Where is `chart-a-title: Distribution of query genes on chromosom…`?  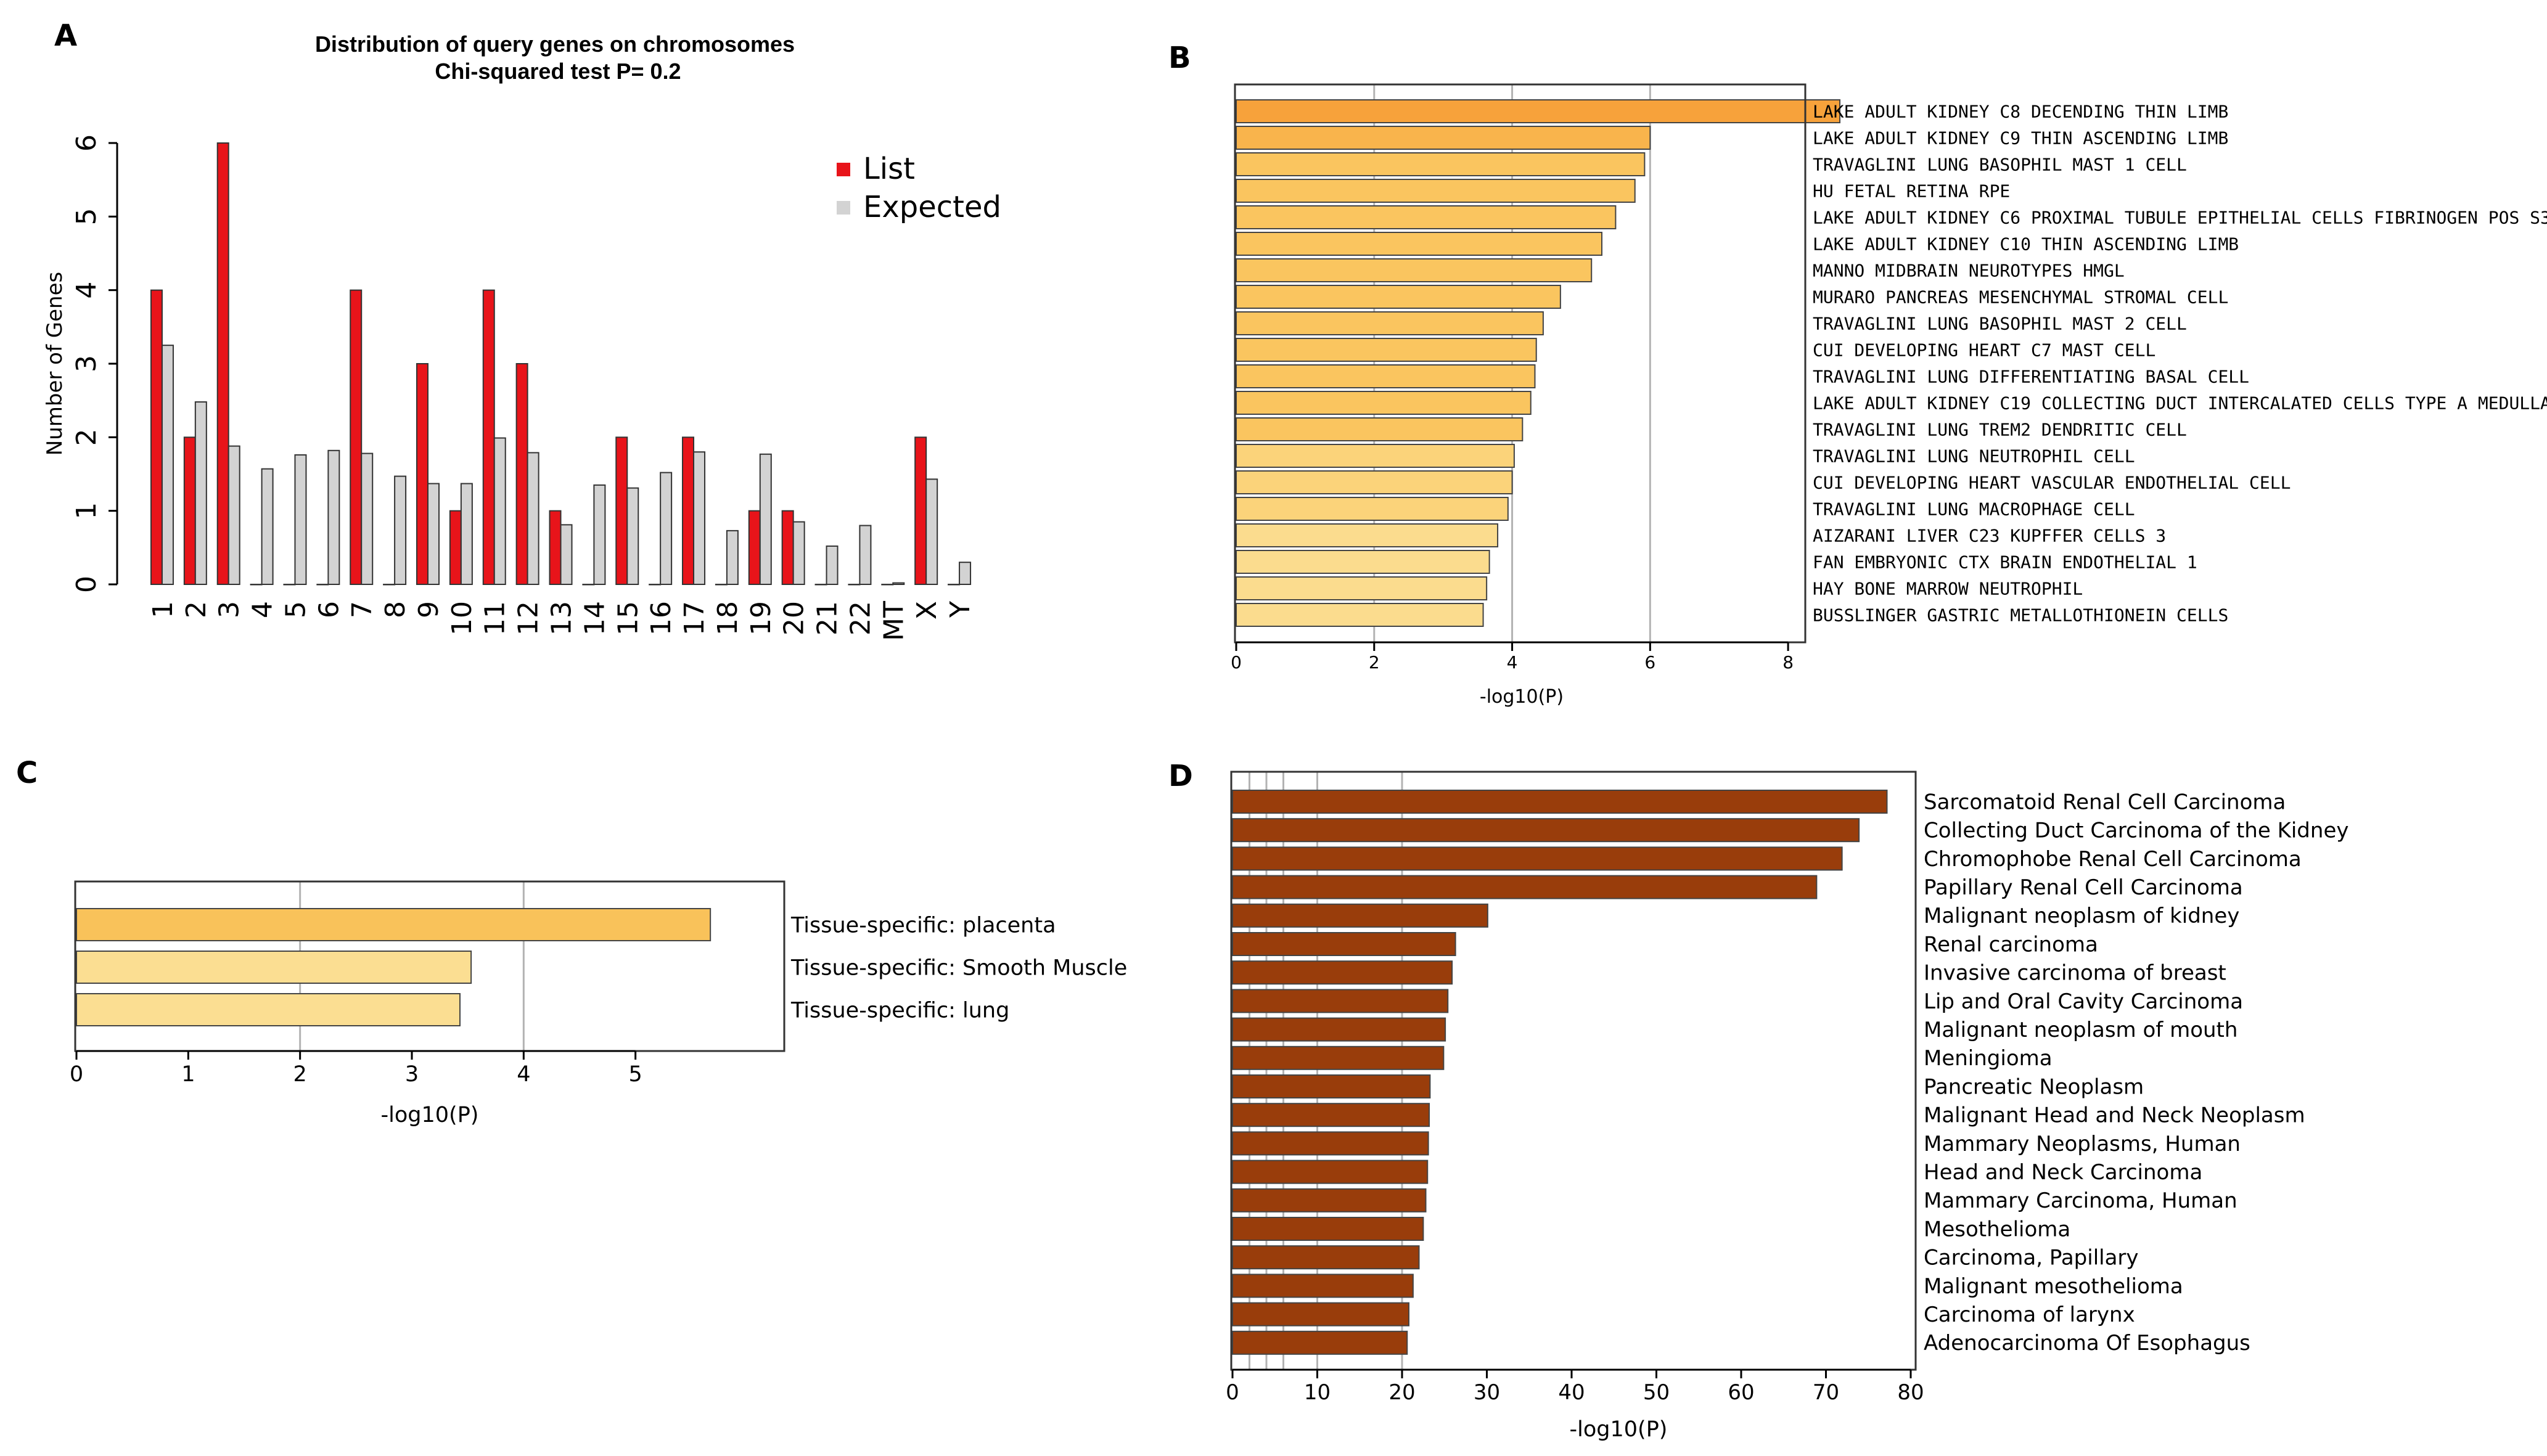
chart-a-title: Distribution of query genes on chromosom… is located at coordinates (555, 44).